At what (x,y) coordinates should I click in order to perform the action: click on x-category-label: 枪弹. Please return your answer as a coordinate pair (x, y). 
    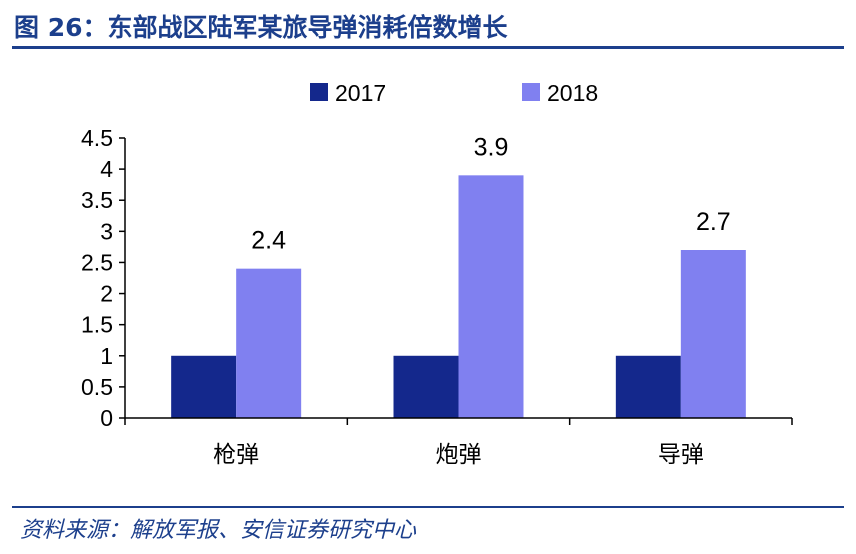
    Looking at the image, I should click on (236, 455).